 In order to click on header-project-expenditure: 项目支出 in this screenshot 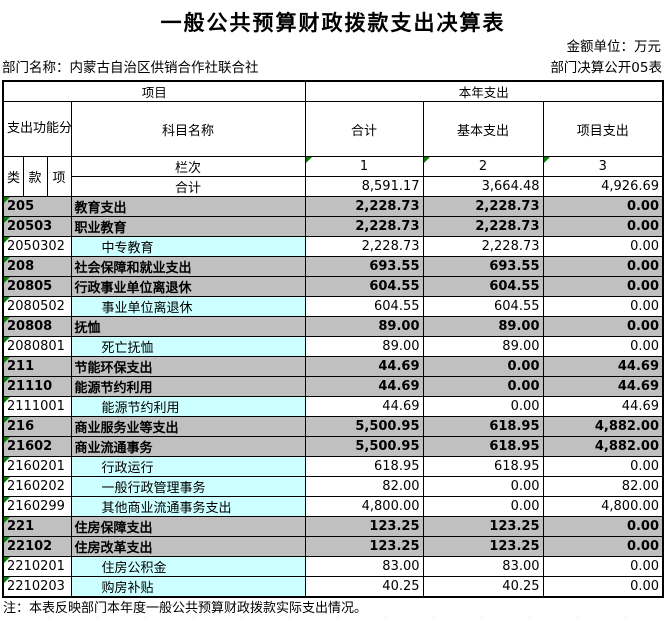, I will do `click(603, 129)`.